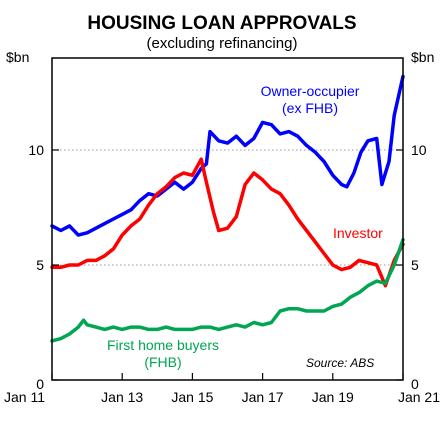  What do you see at coordinates (40, 384) in the screenshot?
I see `y-tick-label-left: 0` at bounding box center [40, 384].